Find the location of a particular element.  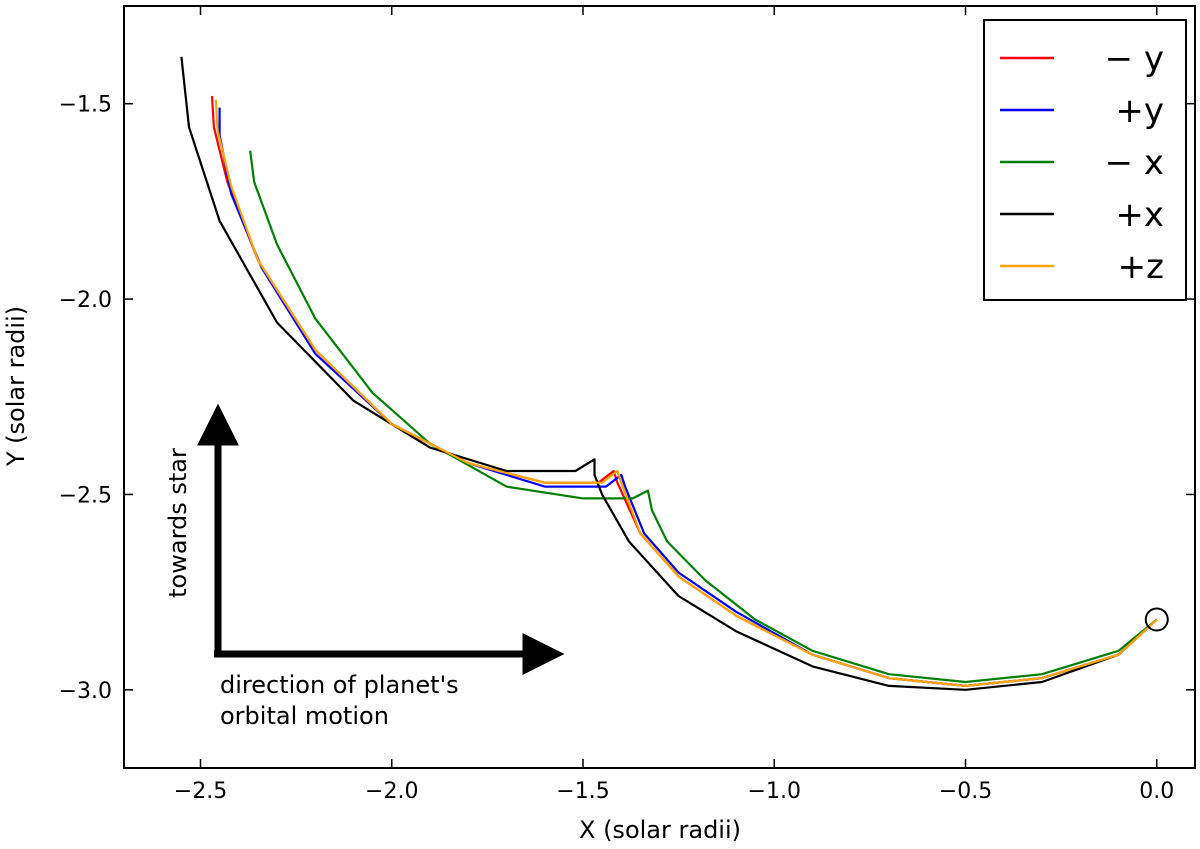

orbital-motion-label-line2: orbital motion is located at coordinates (304, 716).